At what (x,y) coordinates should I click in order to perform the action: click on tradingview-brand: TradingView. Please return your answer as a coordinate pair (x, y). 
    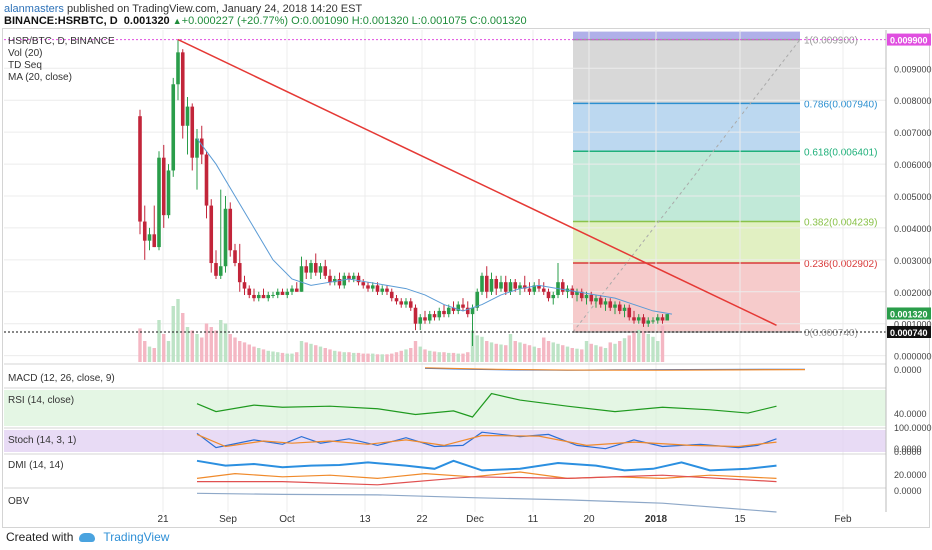
    Looking at the image, I should click on (136, 537).